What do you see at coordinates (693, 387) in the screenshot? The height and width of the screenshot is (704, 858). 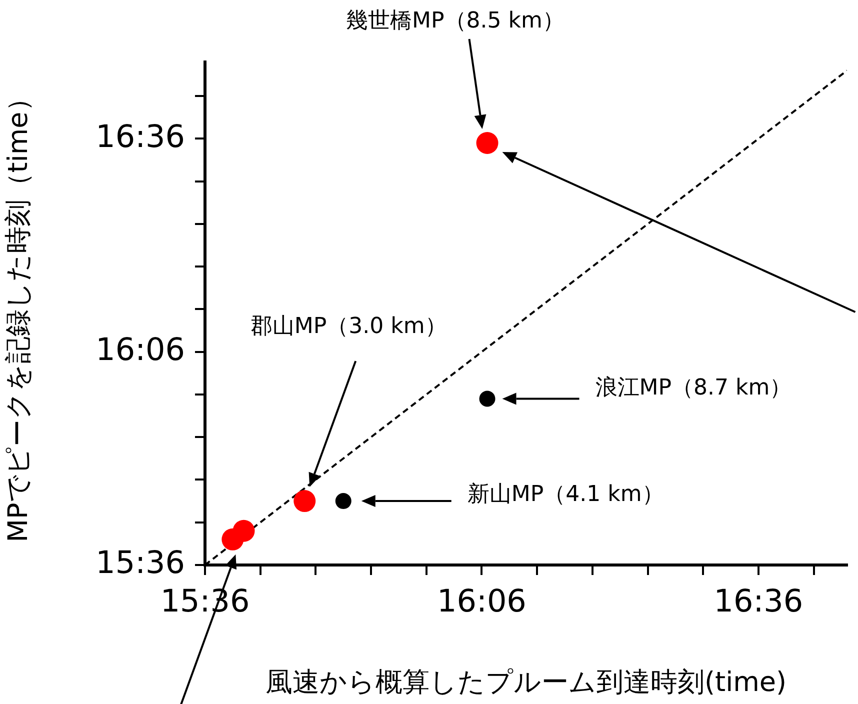 I see `annotation: 浪江MP（8.7 km）` at bounding box center [693, 387].